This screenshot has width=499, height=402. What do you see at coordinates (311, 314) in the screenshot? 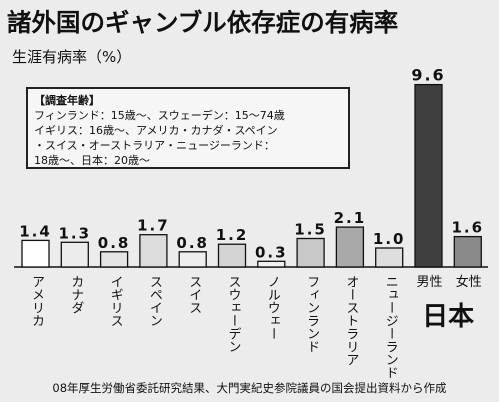
I see `category-label: フィンランド` at bounding box center [311, 314].